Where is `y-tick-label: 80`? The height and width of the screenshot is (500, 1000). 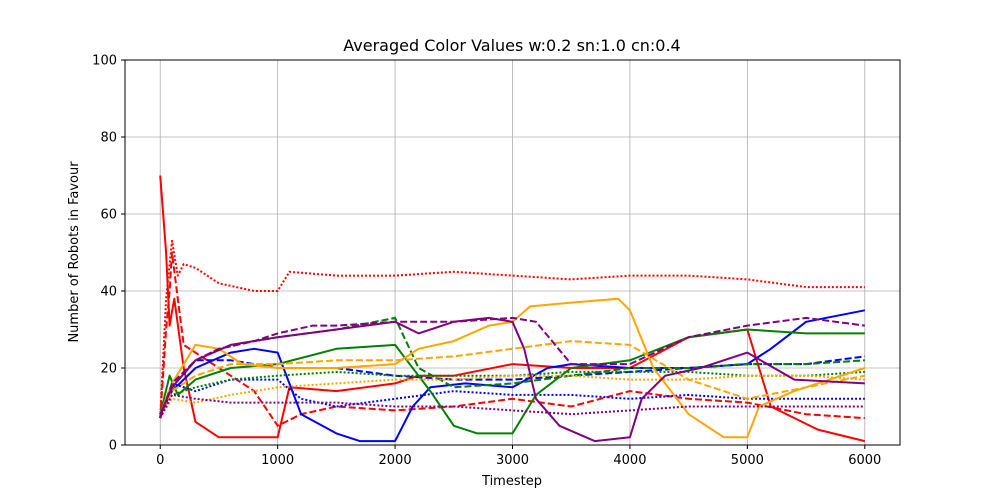 y-tick-label: 80 is located at coordinates (108, 138).